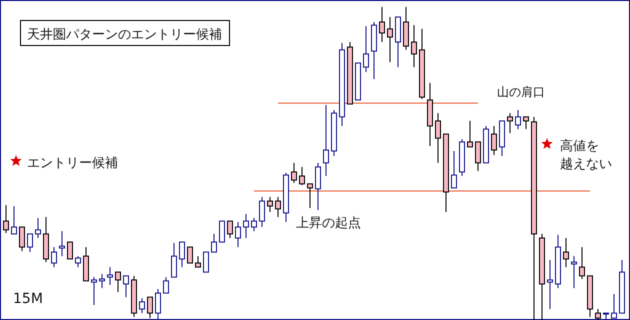 The height and width of the screenshot is (320, 630). Describe the element at coordinates (586, 164) in the screenshot. I see `annotation: 越えない` at that location.